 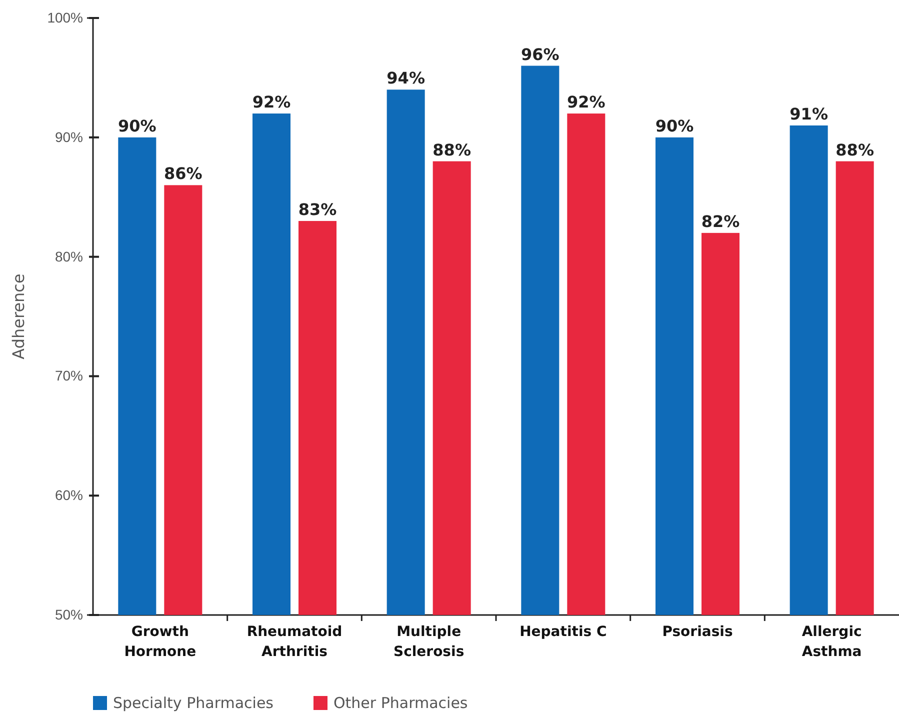 I want to click on x-tick-label: Rheumatoid Arthritis, so click(x=294, y=642).